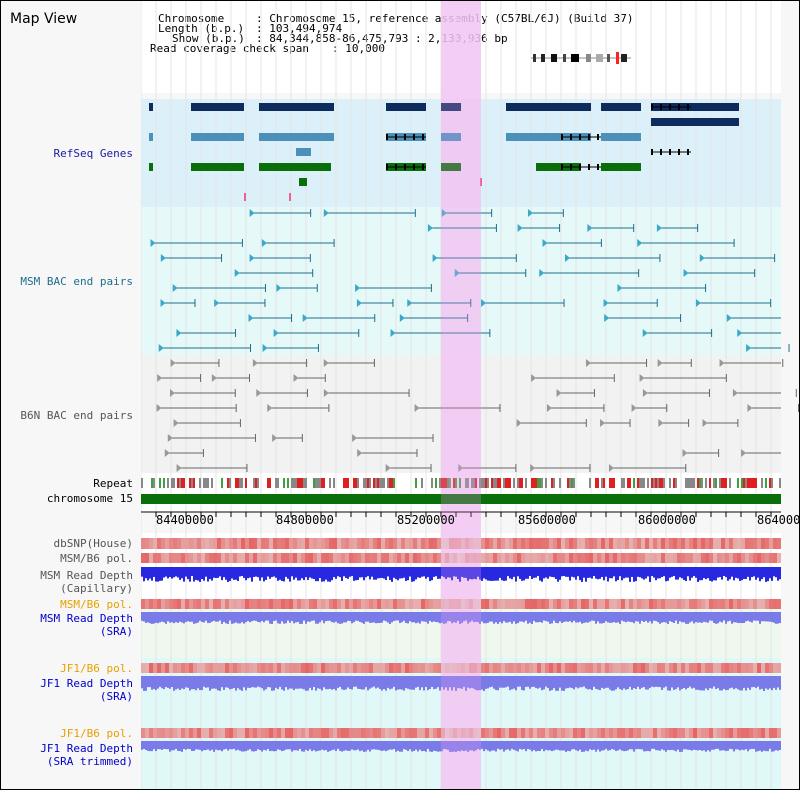 This screenshot has height=790, width=800. I want to click on track-label-msm-b6-pol-sra: MSM/B6 pol., so click(96, 604).